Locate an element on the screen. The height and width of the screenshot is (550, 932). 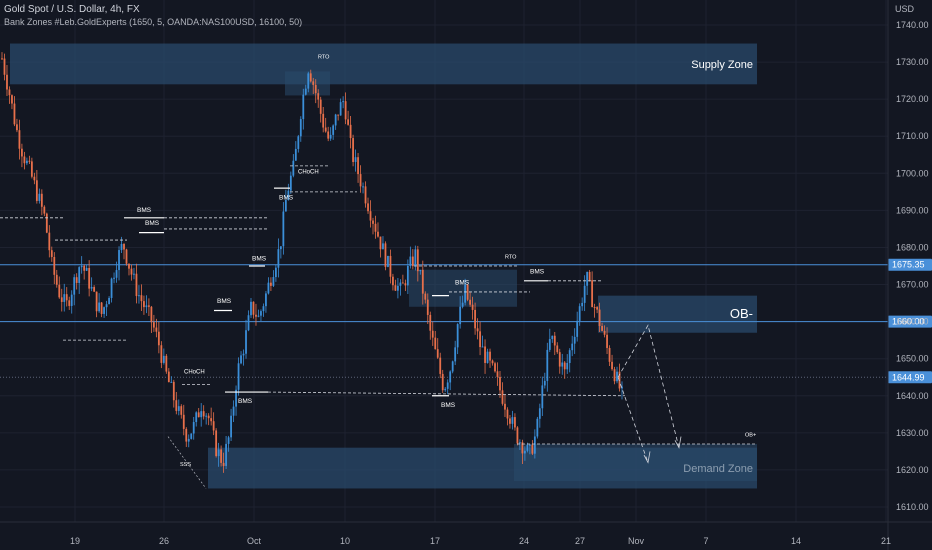
price-tick-label: 1640.00 is located at coordinates (912, 396).